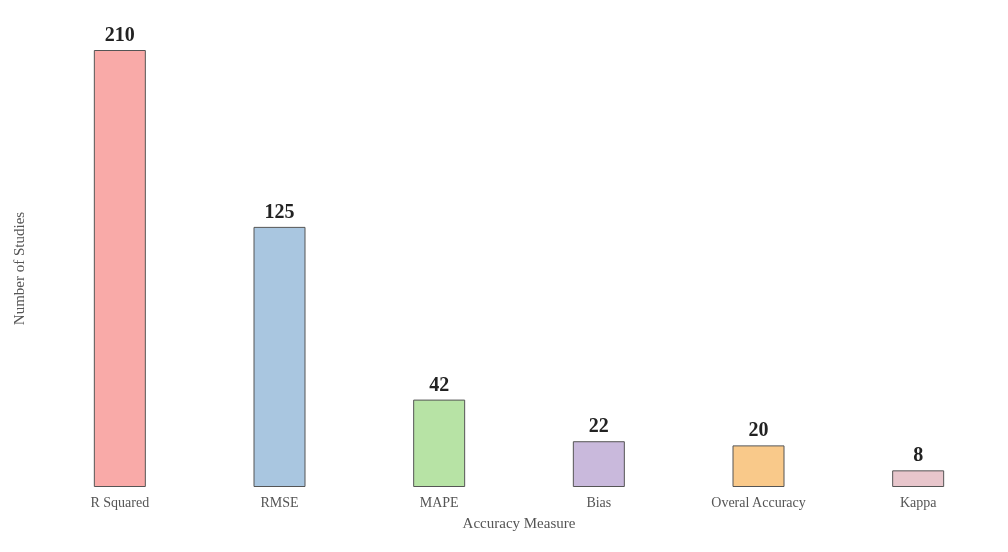 The image size is (1008, 552). What do you see at coordinates (598, 425) in the screenshot?
I see `data-label: 22` at bounding box center [598, 425].